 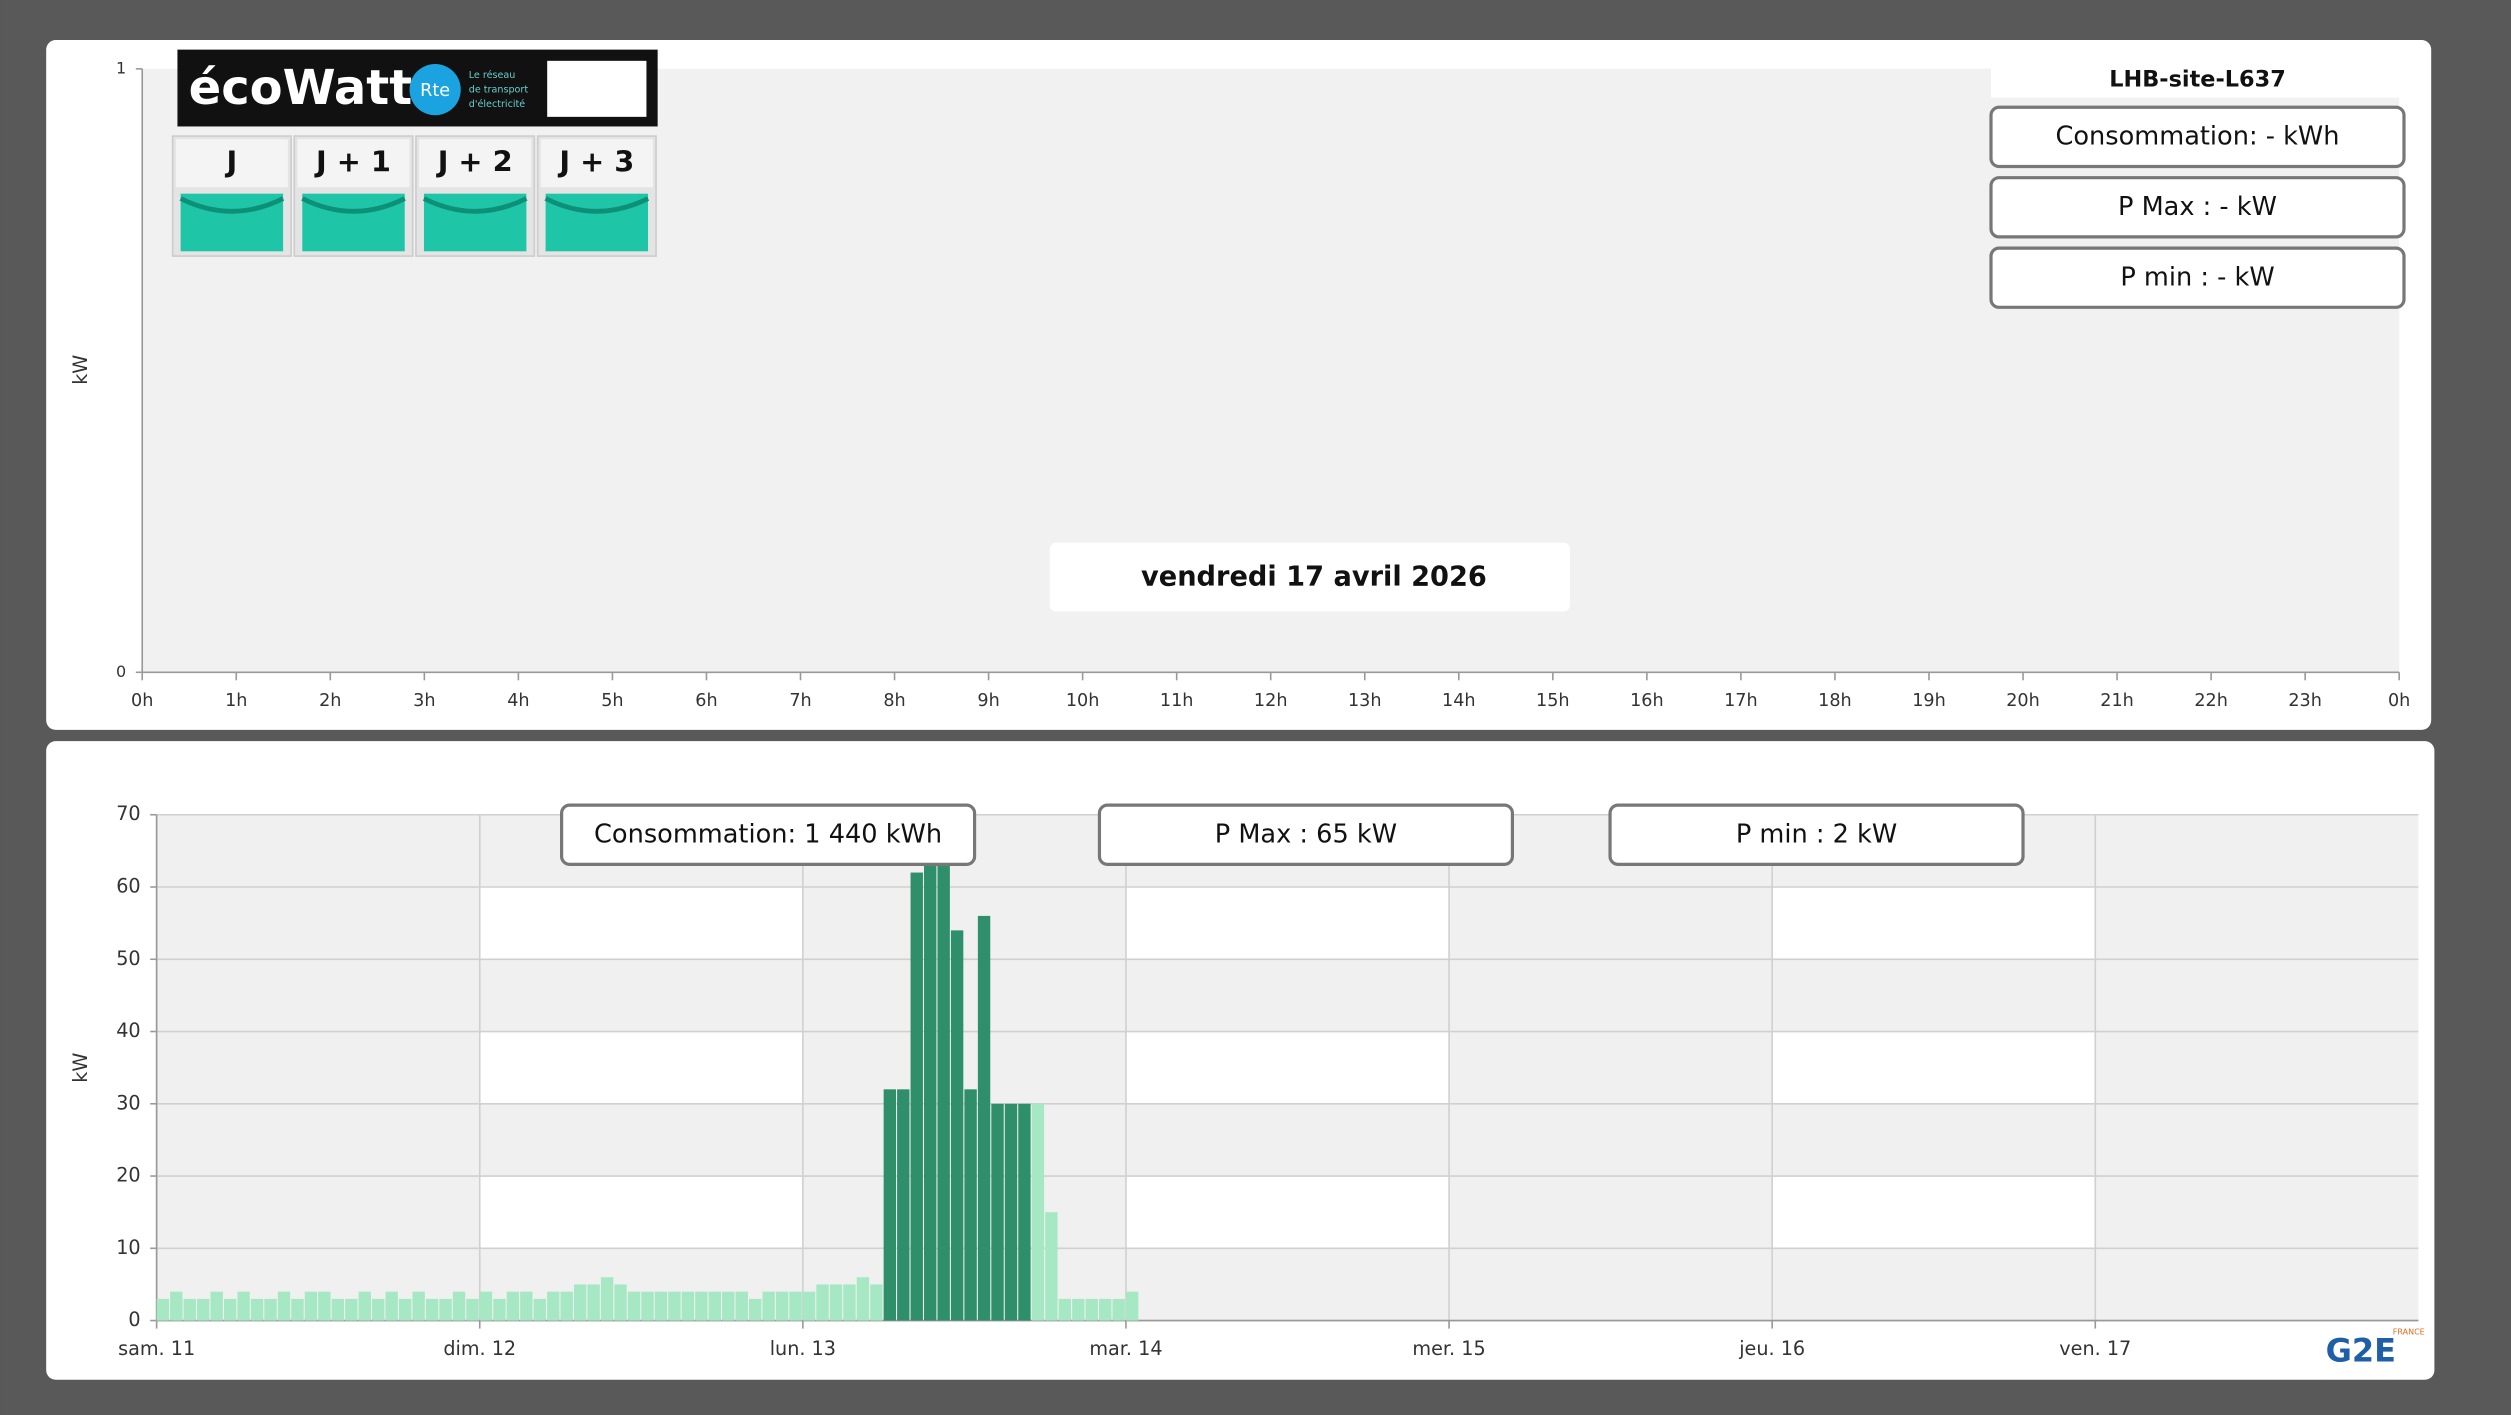 What do you see at coordinates (499, 90) in the screenshot?
I see `rte-text: de transport` at bounding box center [499, 90].